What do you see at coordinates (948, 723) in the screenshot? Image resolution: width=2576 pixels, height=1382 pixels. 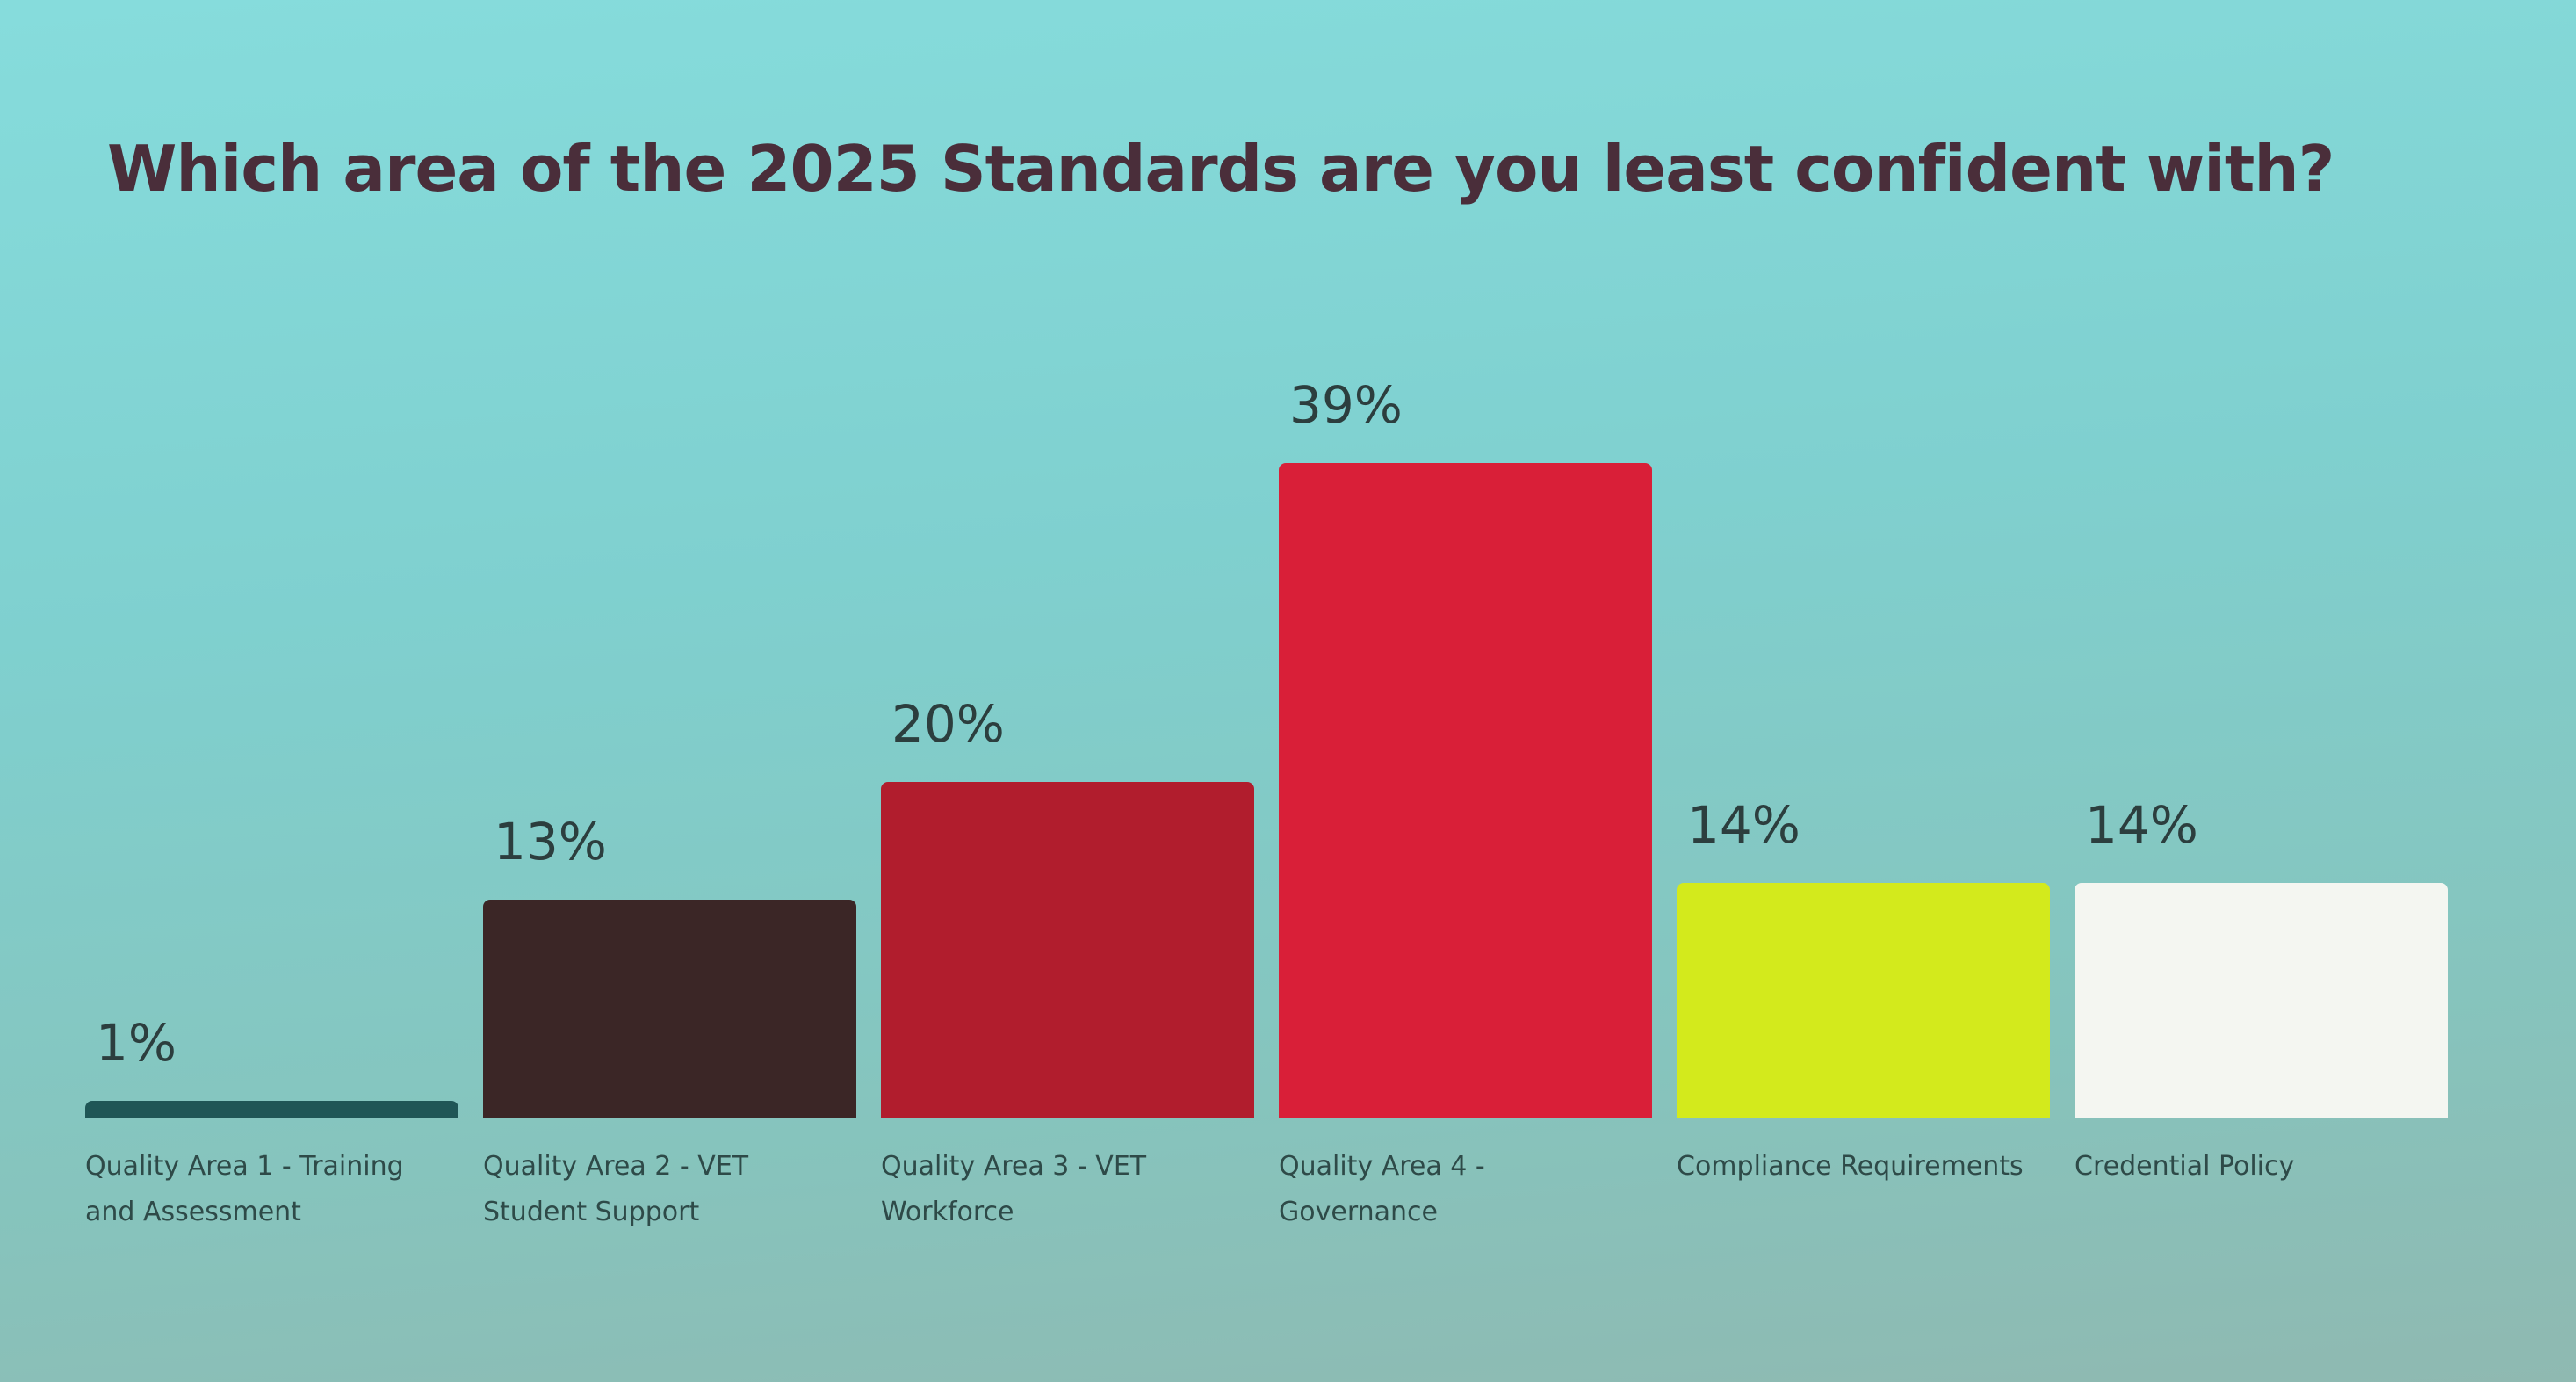 I see `data-label: 20%` at bounding box center [948, 723].